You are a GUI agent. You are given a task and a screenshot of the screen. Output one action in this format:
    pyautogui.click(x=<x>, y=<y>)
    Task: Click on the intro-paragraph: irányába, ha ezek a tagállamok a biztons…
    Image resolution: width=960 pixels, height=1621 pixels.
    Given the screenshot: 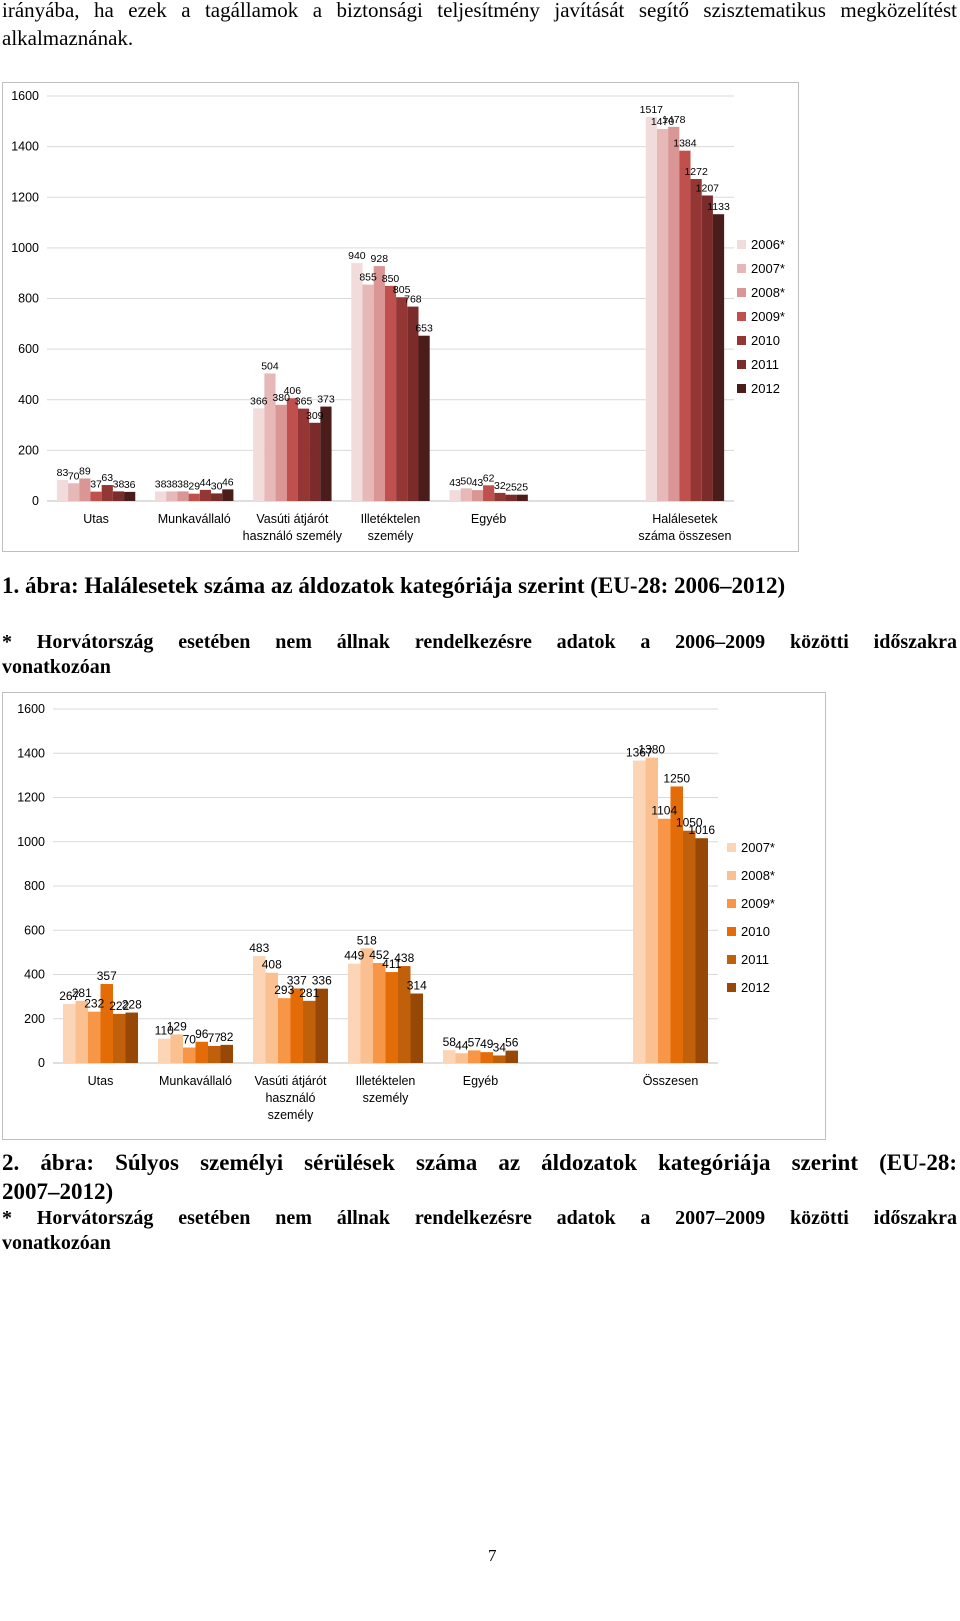 What is the action you would take?
    pyautogui.click(x=479, y=25)
    